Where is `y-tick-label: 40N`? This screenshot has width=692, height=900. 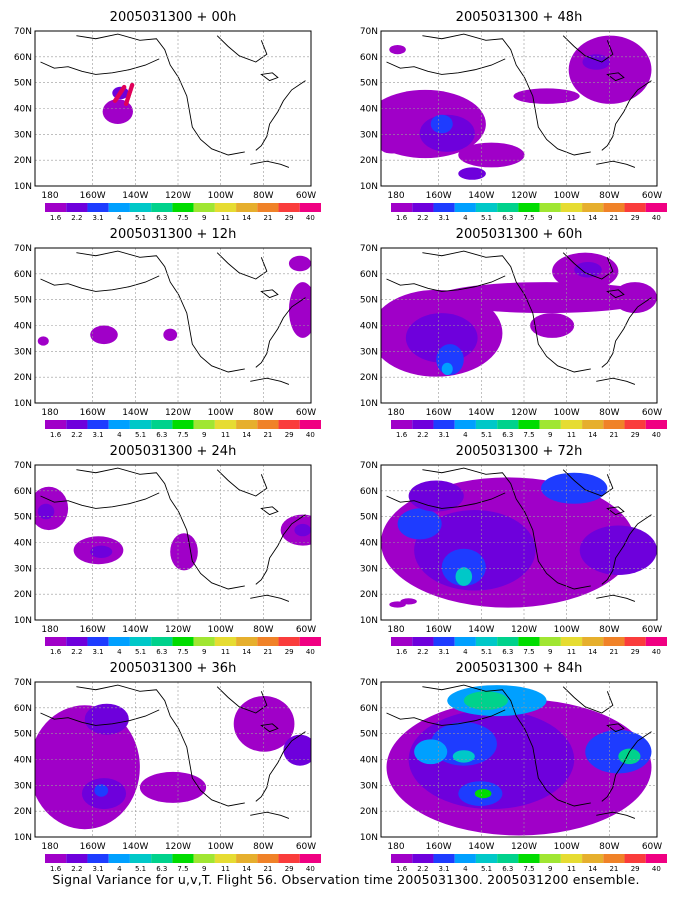 y-tick-label: 40N is located at coordinates (23, 761).